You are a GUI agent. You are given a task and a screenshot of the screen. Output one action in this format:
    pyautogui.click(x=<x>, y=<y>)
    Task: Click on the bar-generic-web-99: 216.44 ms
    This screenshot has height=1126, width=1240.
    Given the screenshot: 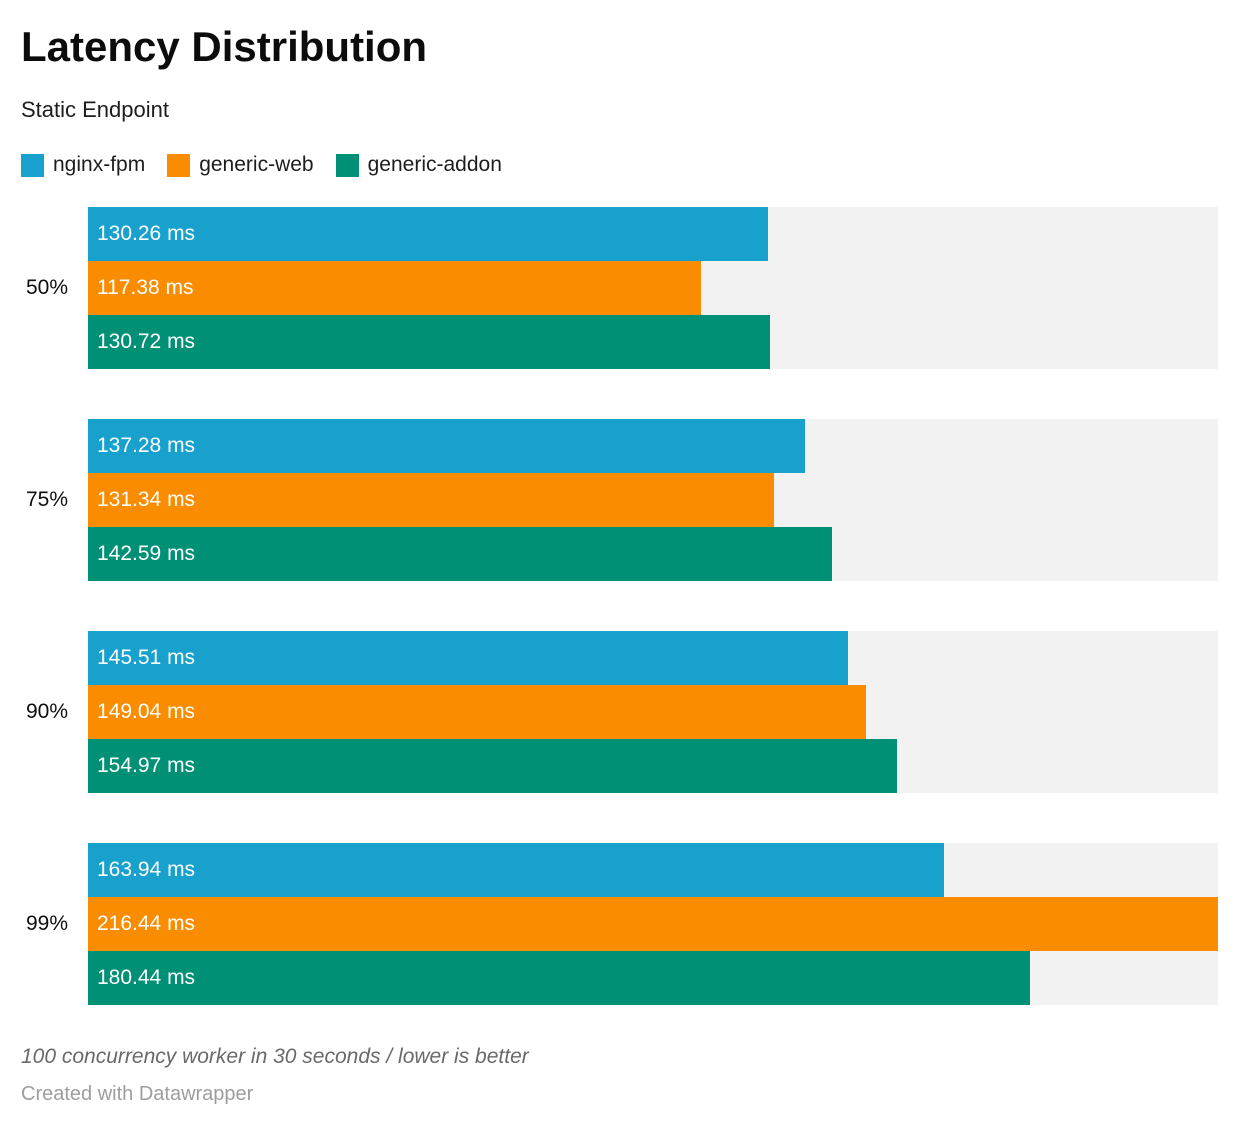 What is the action you would take?
    pyautogui.click(x=653, y=924)
    